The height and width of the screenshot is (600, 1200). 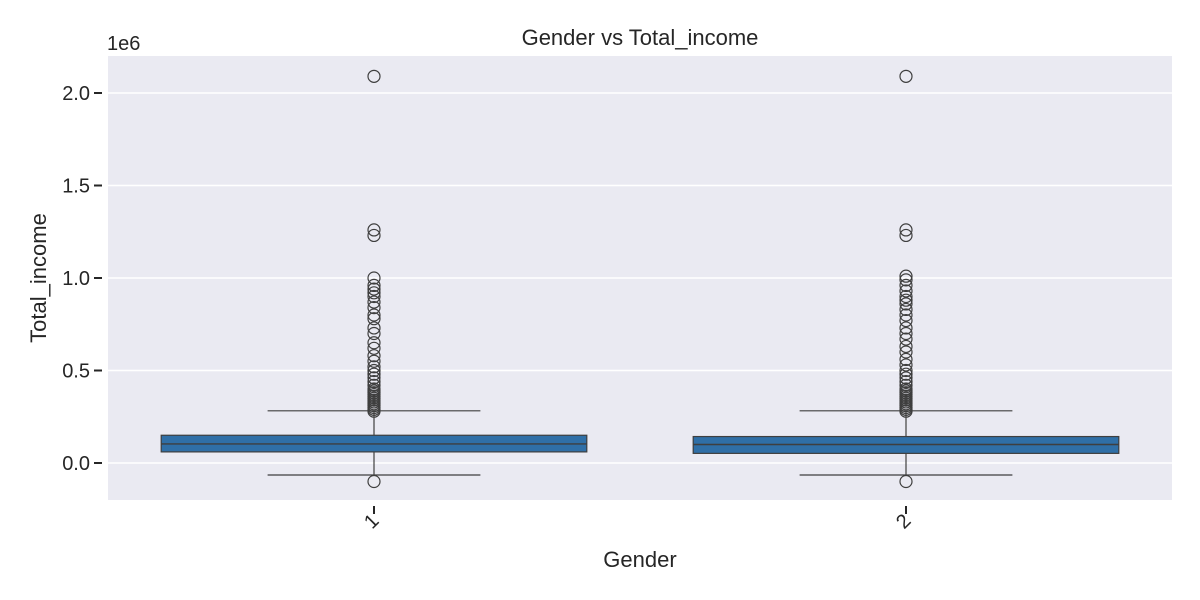 What do you see at coordinates (76, 94) in the screenshot?
I see `y-tick-label: 2.0` at bounding box center [76, 94].